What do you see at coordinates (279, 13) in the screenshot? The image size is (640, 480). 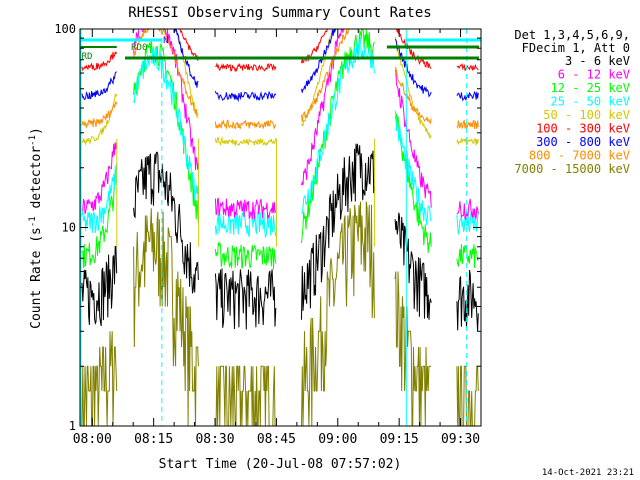 I see `chart-title: RHESSI Observing Summary Count Rates` at bounding box center [279, 13].